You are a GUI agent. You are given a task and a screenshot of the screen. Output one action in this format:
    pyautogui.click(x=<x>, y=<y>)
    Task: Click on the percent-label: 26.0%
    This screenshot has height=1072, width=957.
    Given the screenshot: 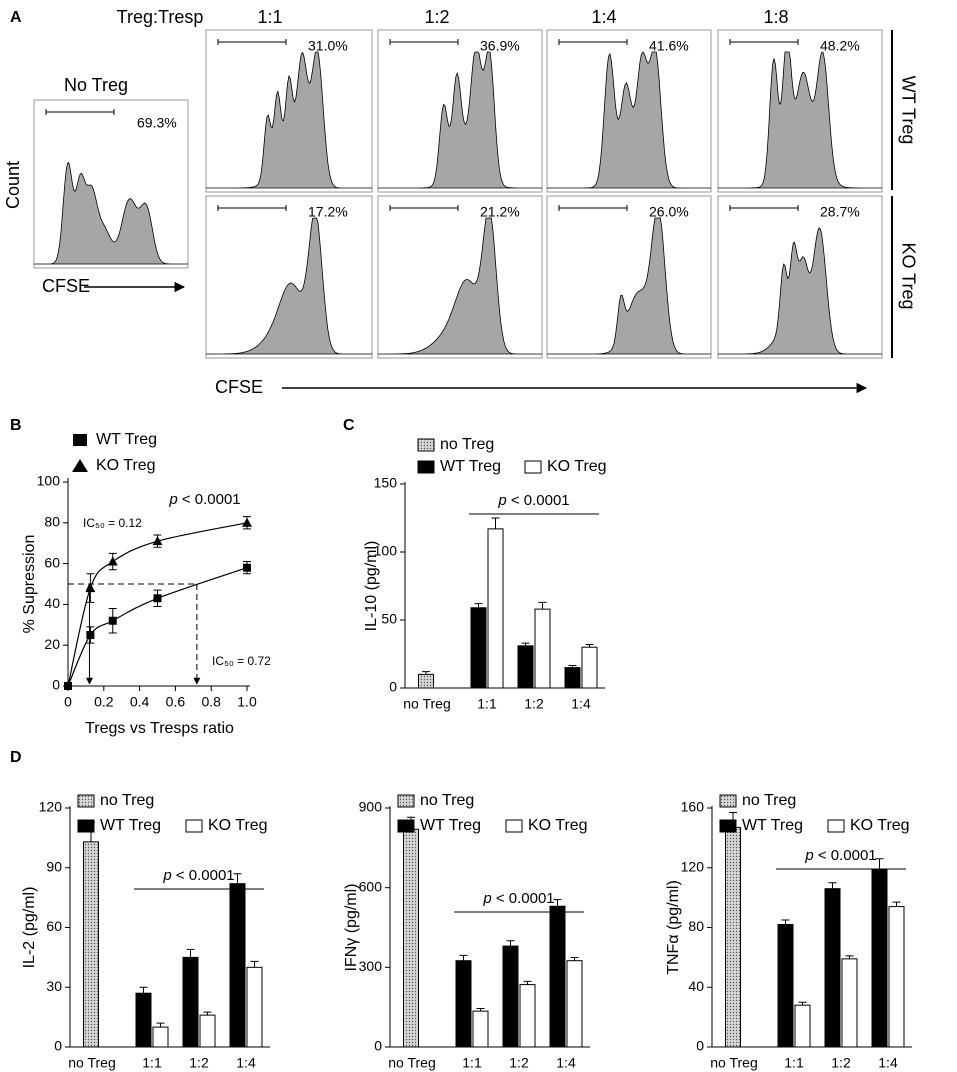 What is the action you would take?
    pyautogui.click(x=669, y=212)
    